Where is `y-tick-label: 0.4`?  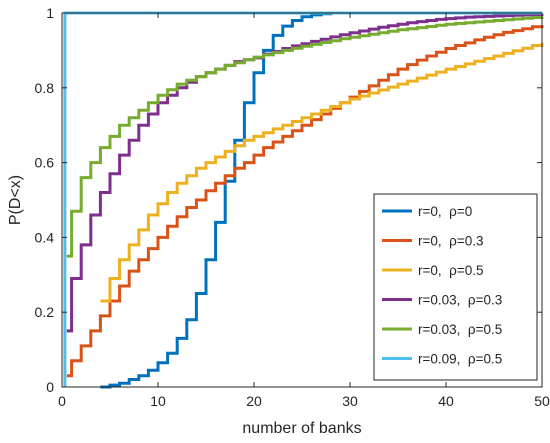 y-tick-label: 0.4 is located at coordinates (45, 237).